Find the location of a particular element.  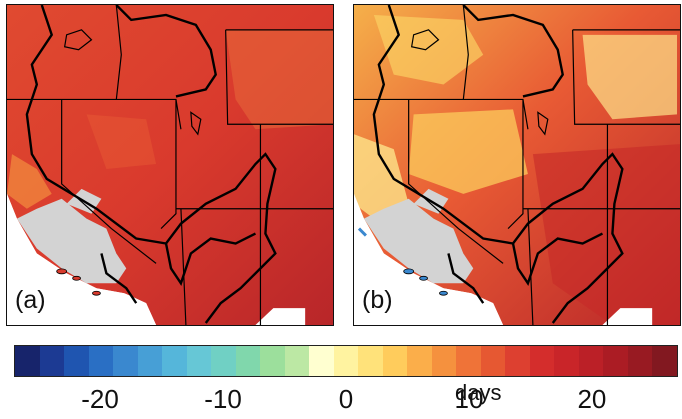

panel-label-a: (a) is located at coordinates (30, 300).